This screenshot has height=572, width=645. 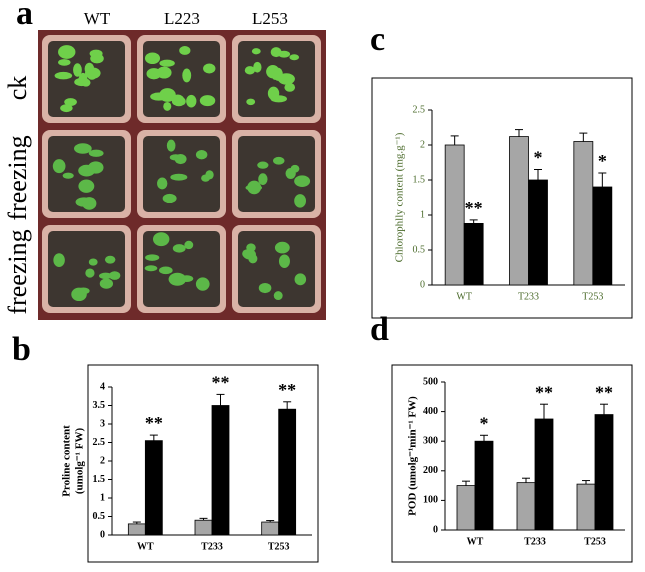 I want to click on y-axis-label: POD (umolg⁻¹min⁻¹ FW), so click(x=413, y=456).